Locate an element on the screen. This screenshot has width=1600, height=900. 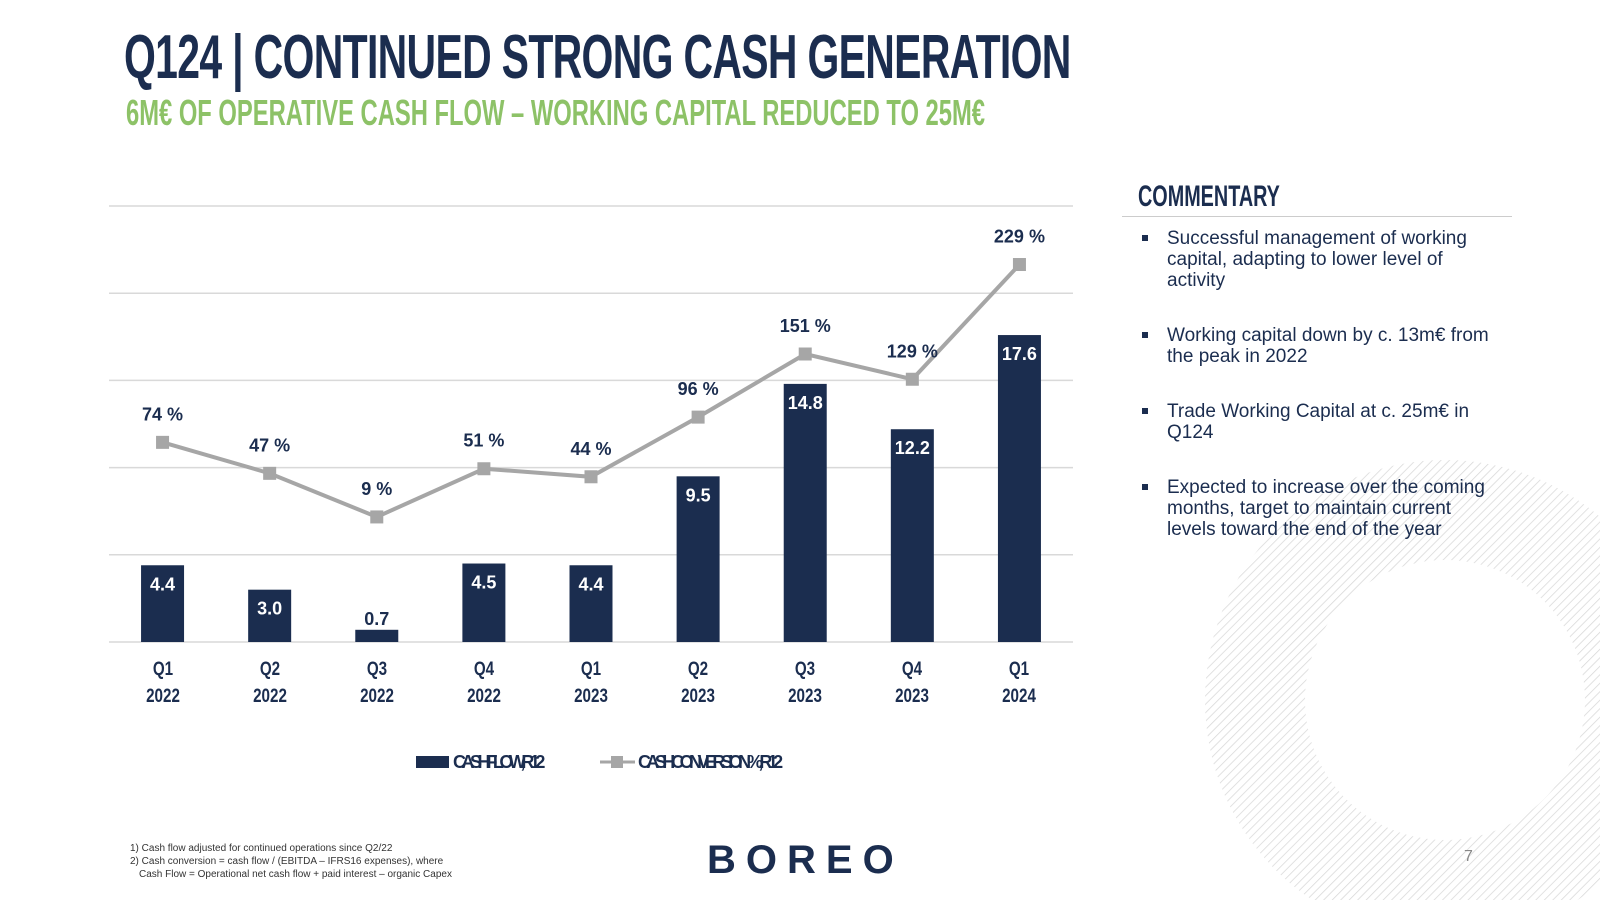
x-tick-label: Q1 2024 is located at coordinates (1019, 683).